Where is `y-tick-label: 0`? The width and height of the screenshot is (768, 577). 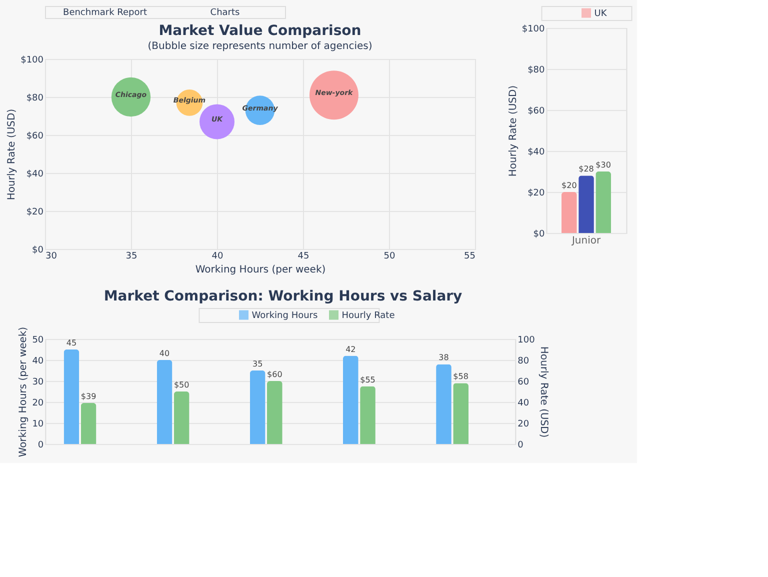
y-tick-label: 0 is located at coordinates (41, 445).